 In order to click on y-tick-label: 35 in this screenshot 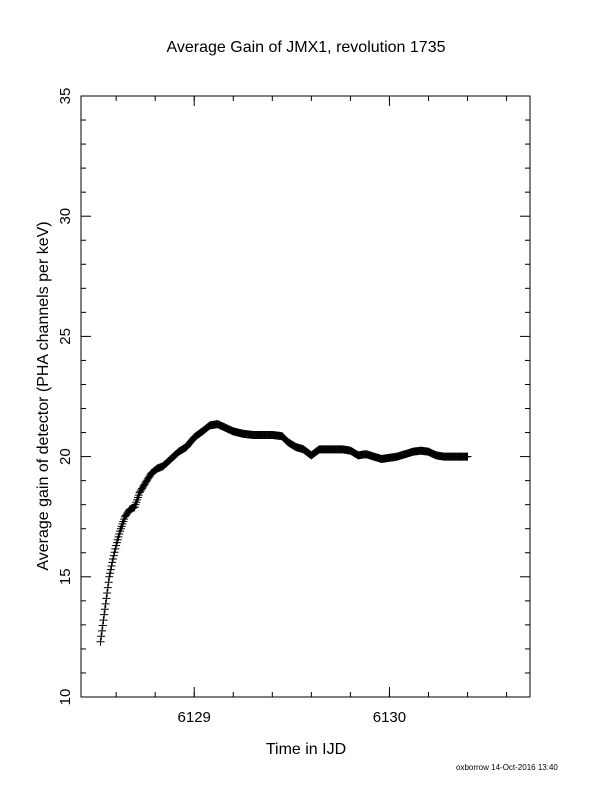, I will do `click(65, 96)`.